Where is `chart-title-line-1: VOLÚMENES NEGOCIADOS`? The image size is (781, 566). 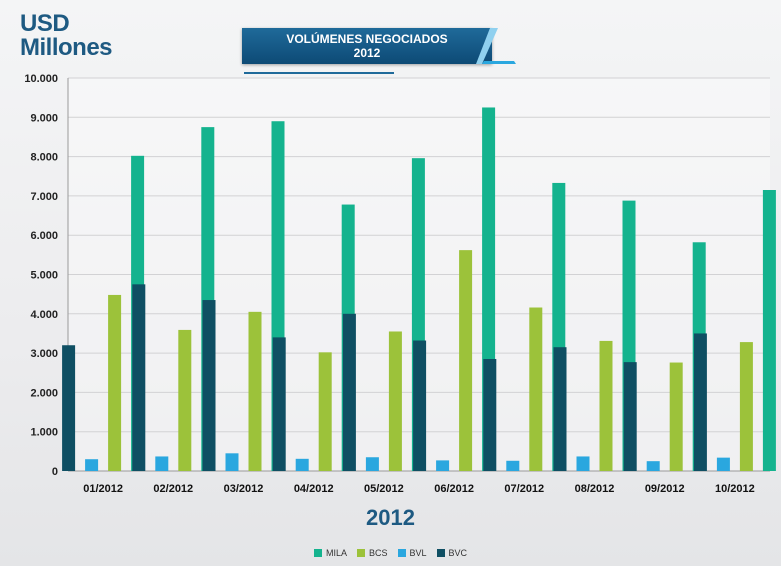 chart-title-line-1: VOLÚMENES NEGOCIADOS is located at coordinates (367, 39).